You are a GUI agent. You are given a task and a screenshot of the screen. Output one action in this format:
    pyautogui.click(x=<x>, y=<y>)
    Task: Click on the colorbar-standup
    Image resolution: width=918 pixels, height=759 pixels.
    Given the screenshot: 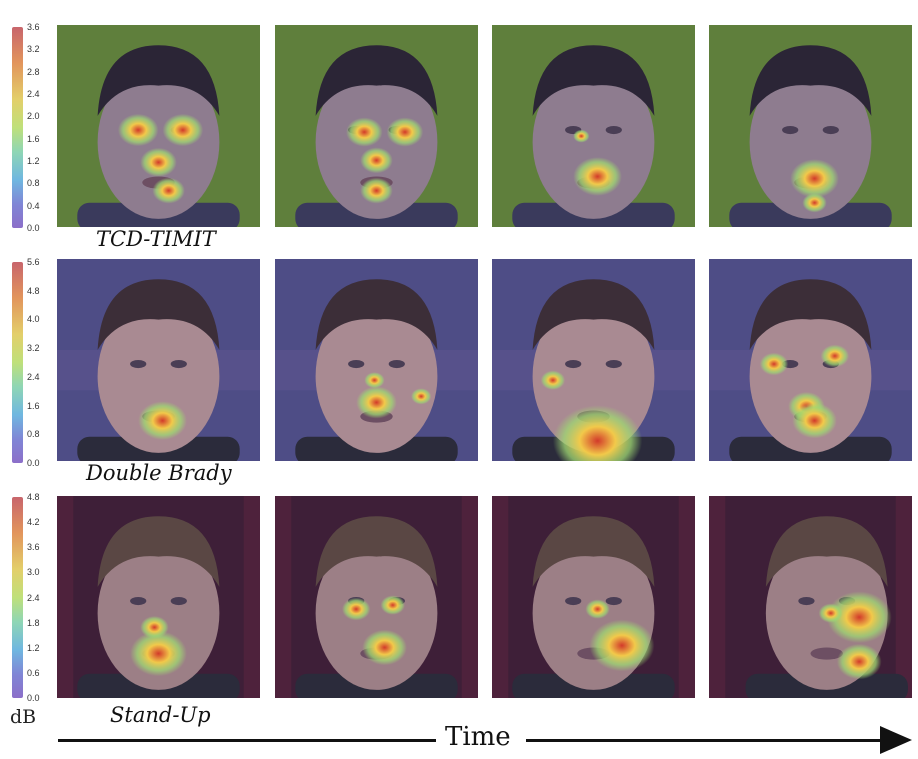 What is the action you would take?
    pyautogui.click(x=17, y=597)
    